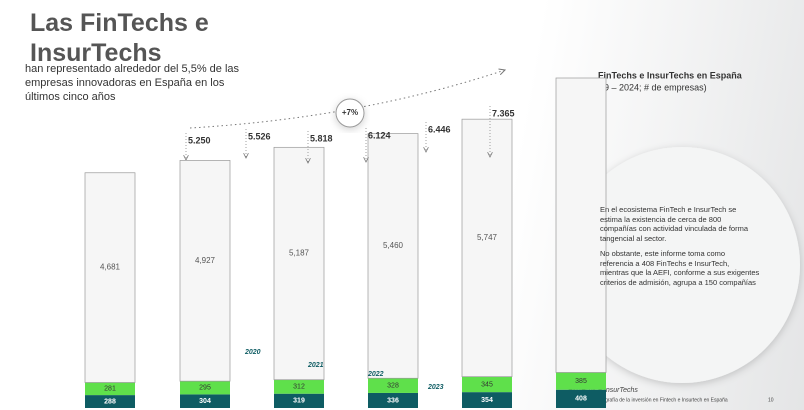 This screenshot has height=410, width=804. I want to click on value-label: 385, so click(581, 381).